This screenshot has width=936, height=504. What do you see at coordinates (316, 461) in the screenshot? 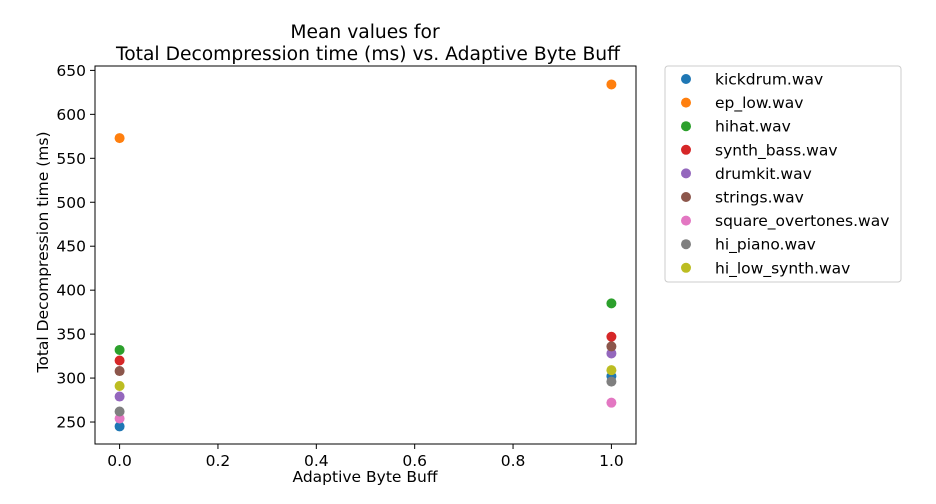
I see `x-tick-label: 0.4` at bounding box center [316, 461].